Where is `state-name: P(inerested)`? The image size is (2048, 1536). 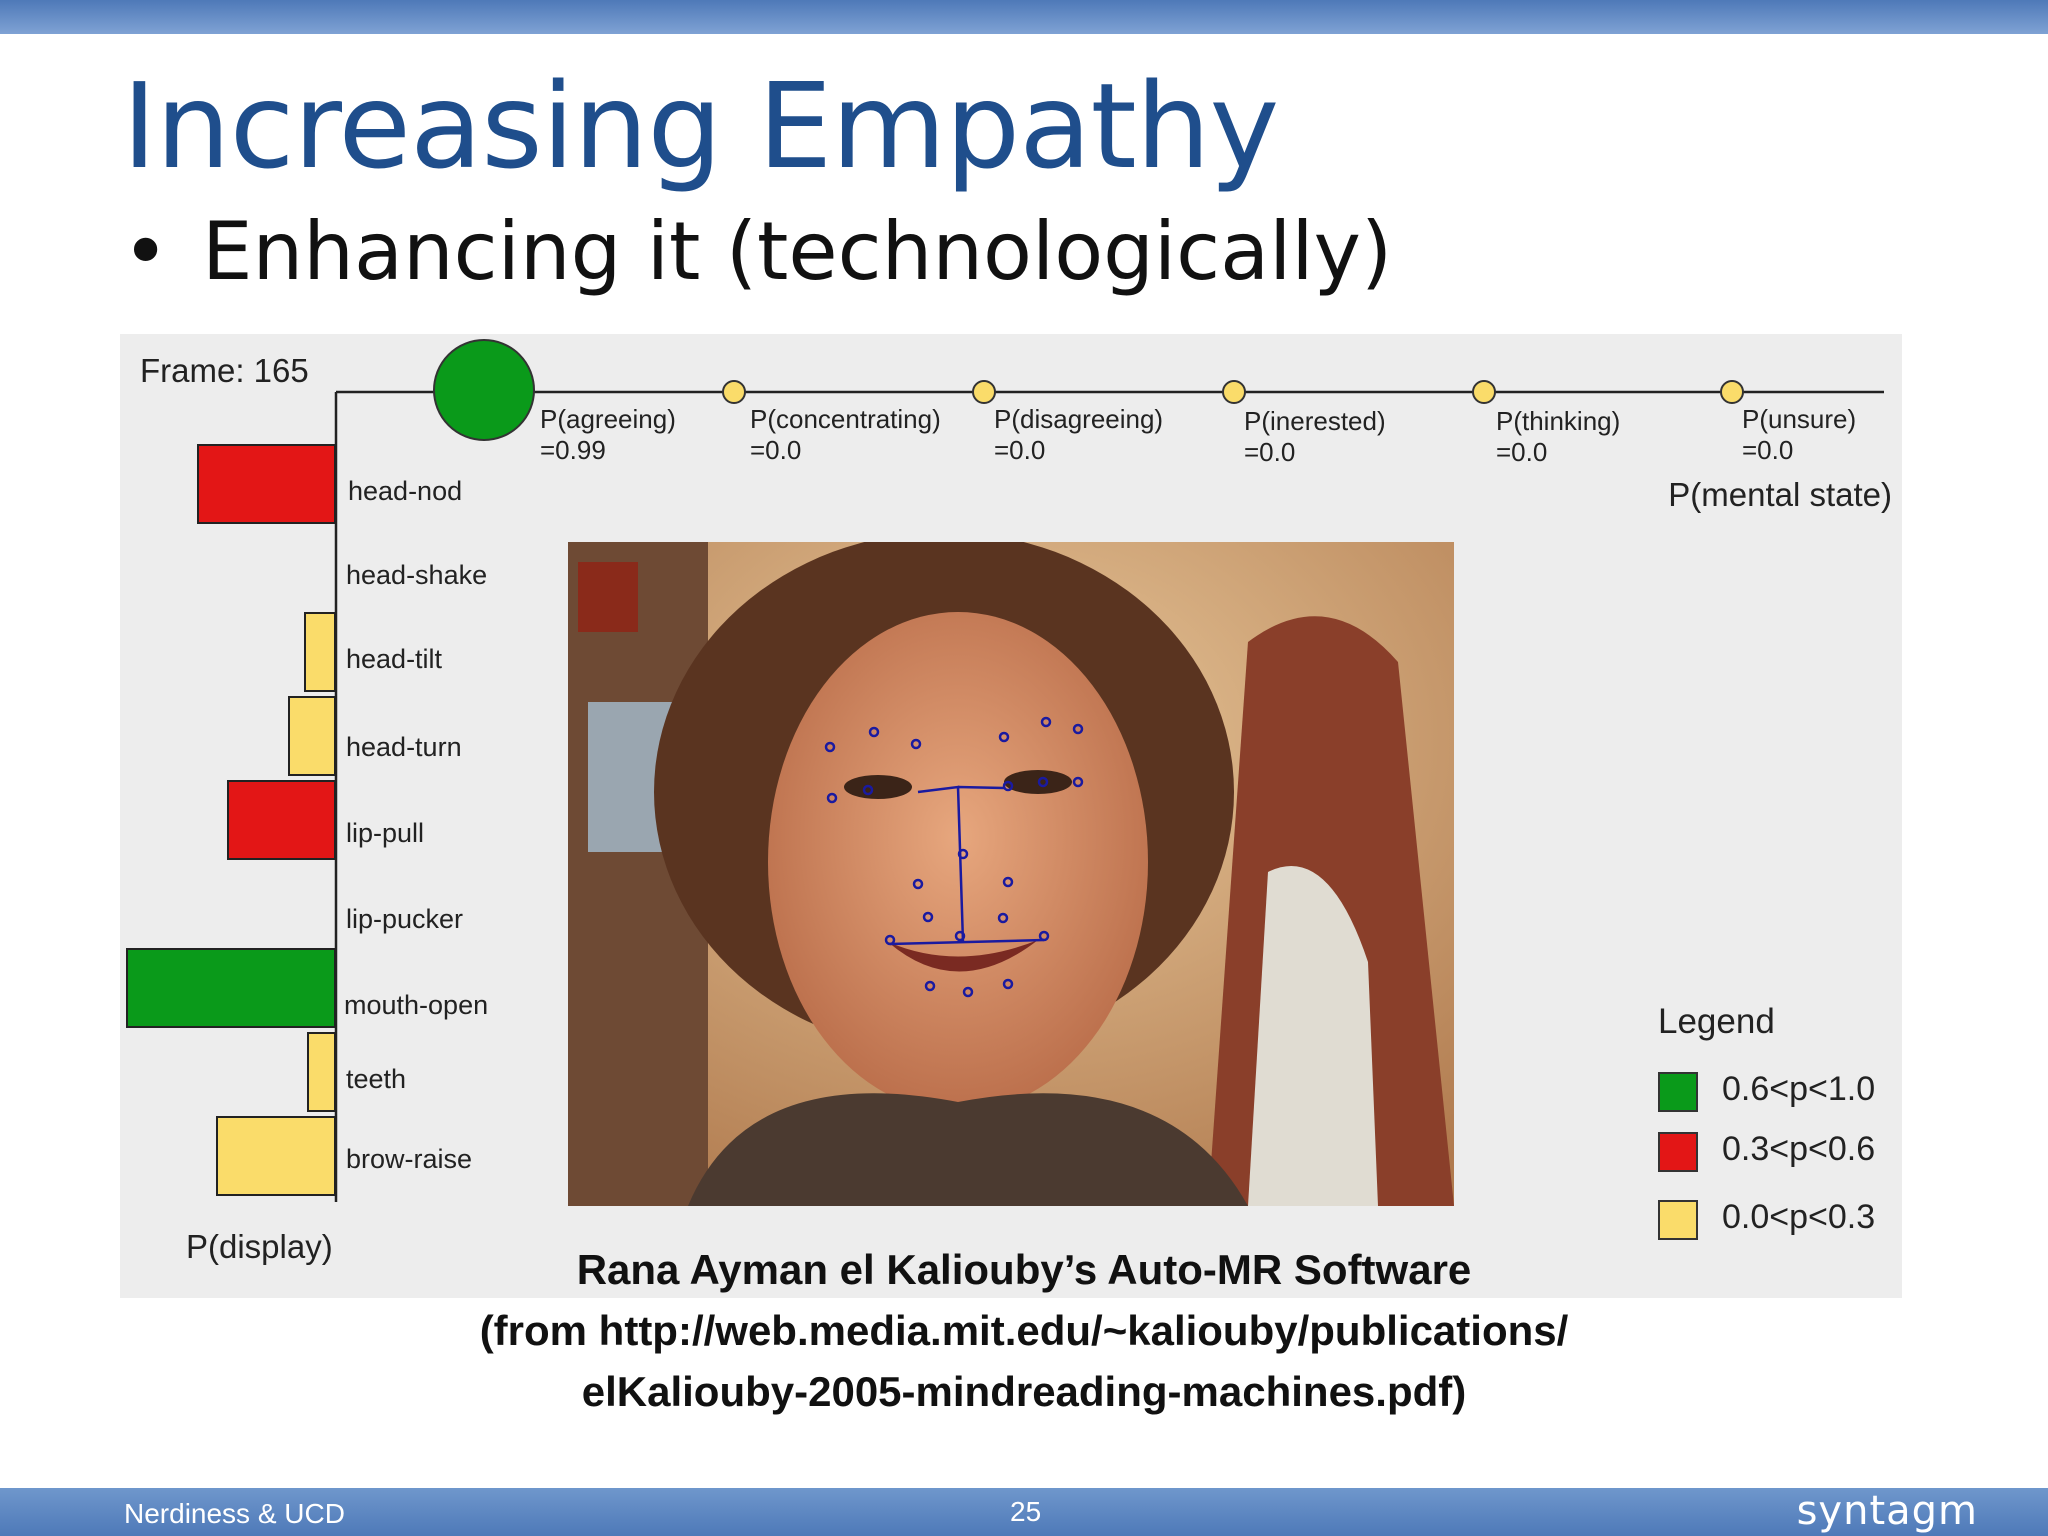
state-name: P(inerested) is located at coordinates (1315, 421).